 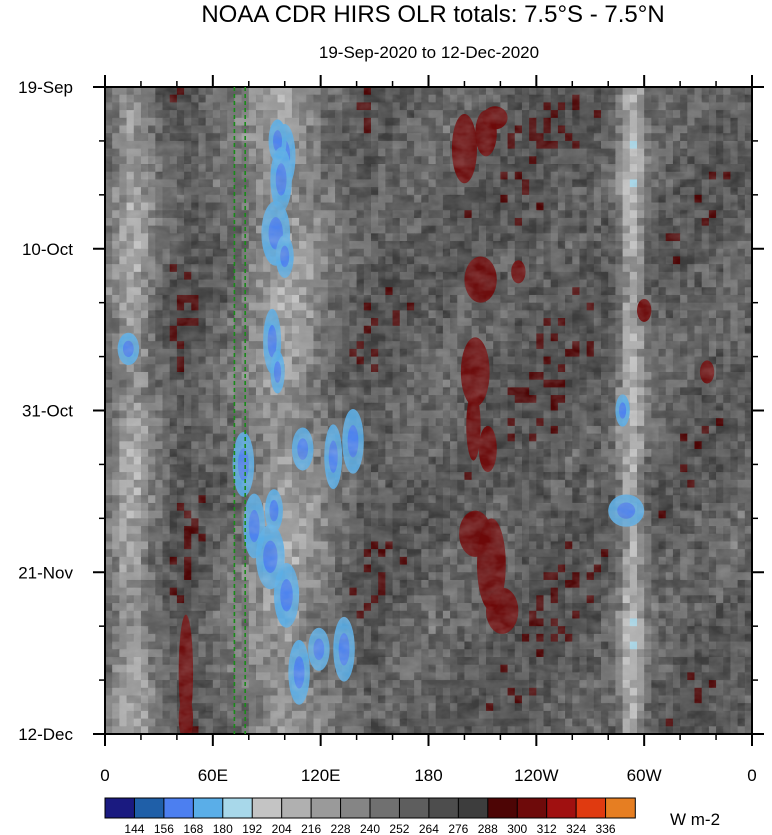 What do you see at coordinates (429, 52) in the screenshot?
I see `chart-subtitle: 19-Sep-2020 to 12-Dec-2020` at bounding box center [429, 52].